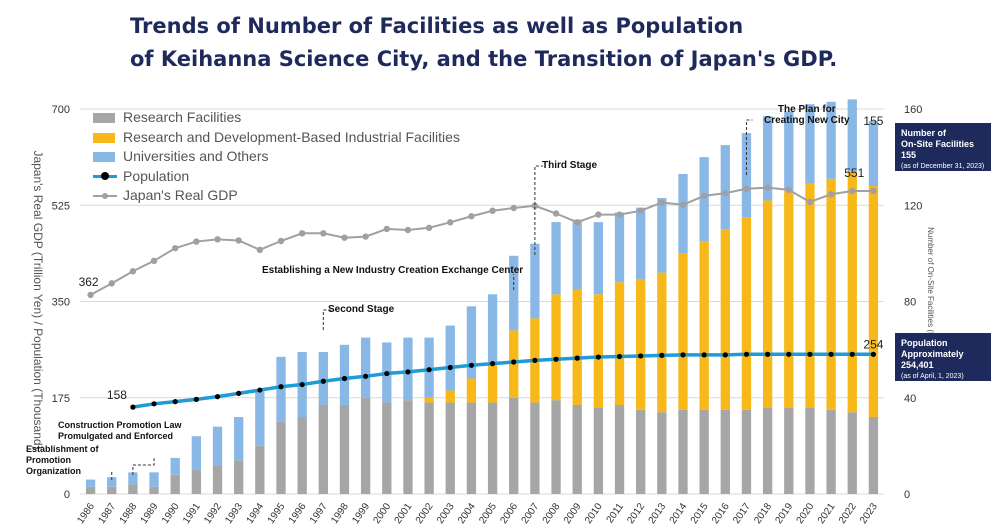 The width and height of the screenshot is (1000, 530). Describe the element at coordinates (105, 196) in the screenshot. I see `legend-marker-gdp` at that location.